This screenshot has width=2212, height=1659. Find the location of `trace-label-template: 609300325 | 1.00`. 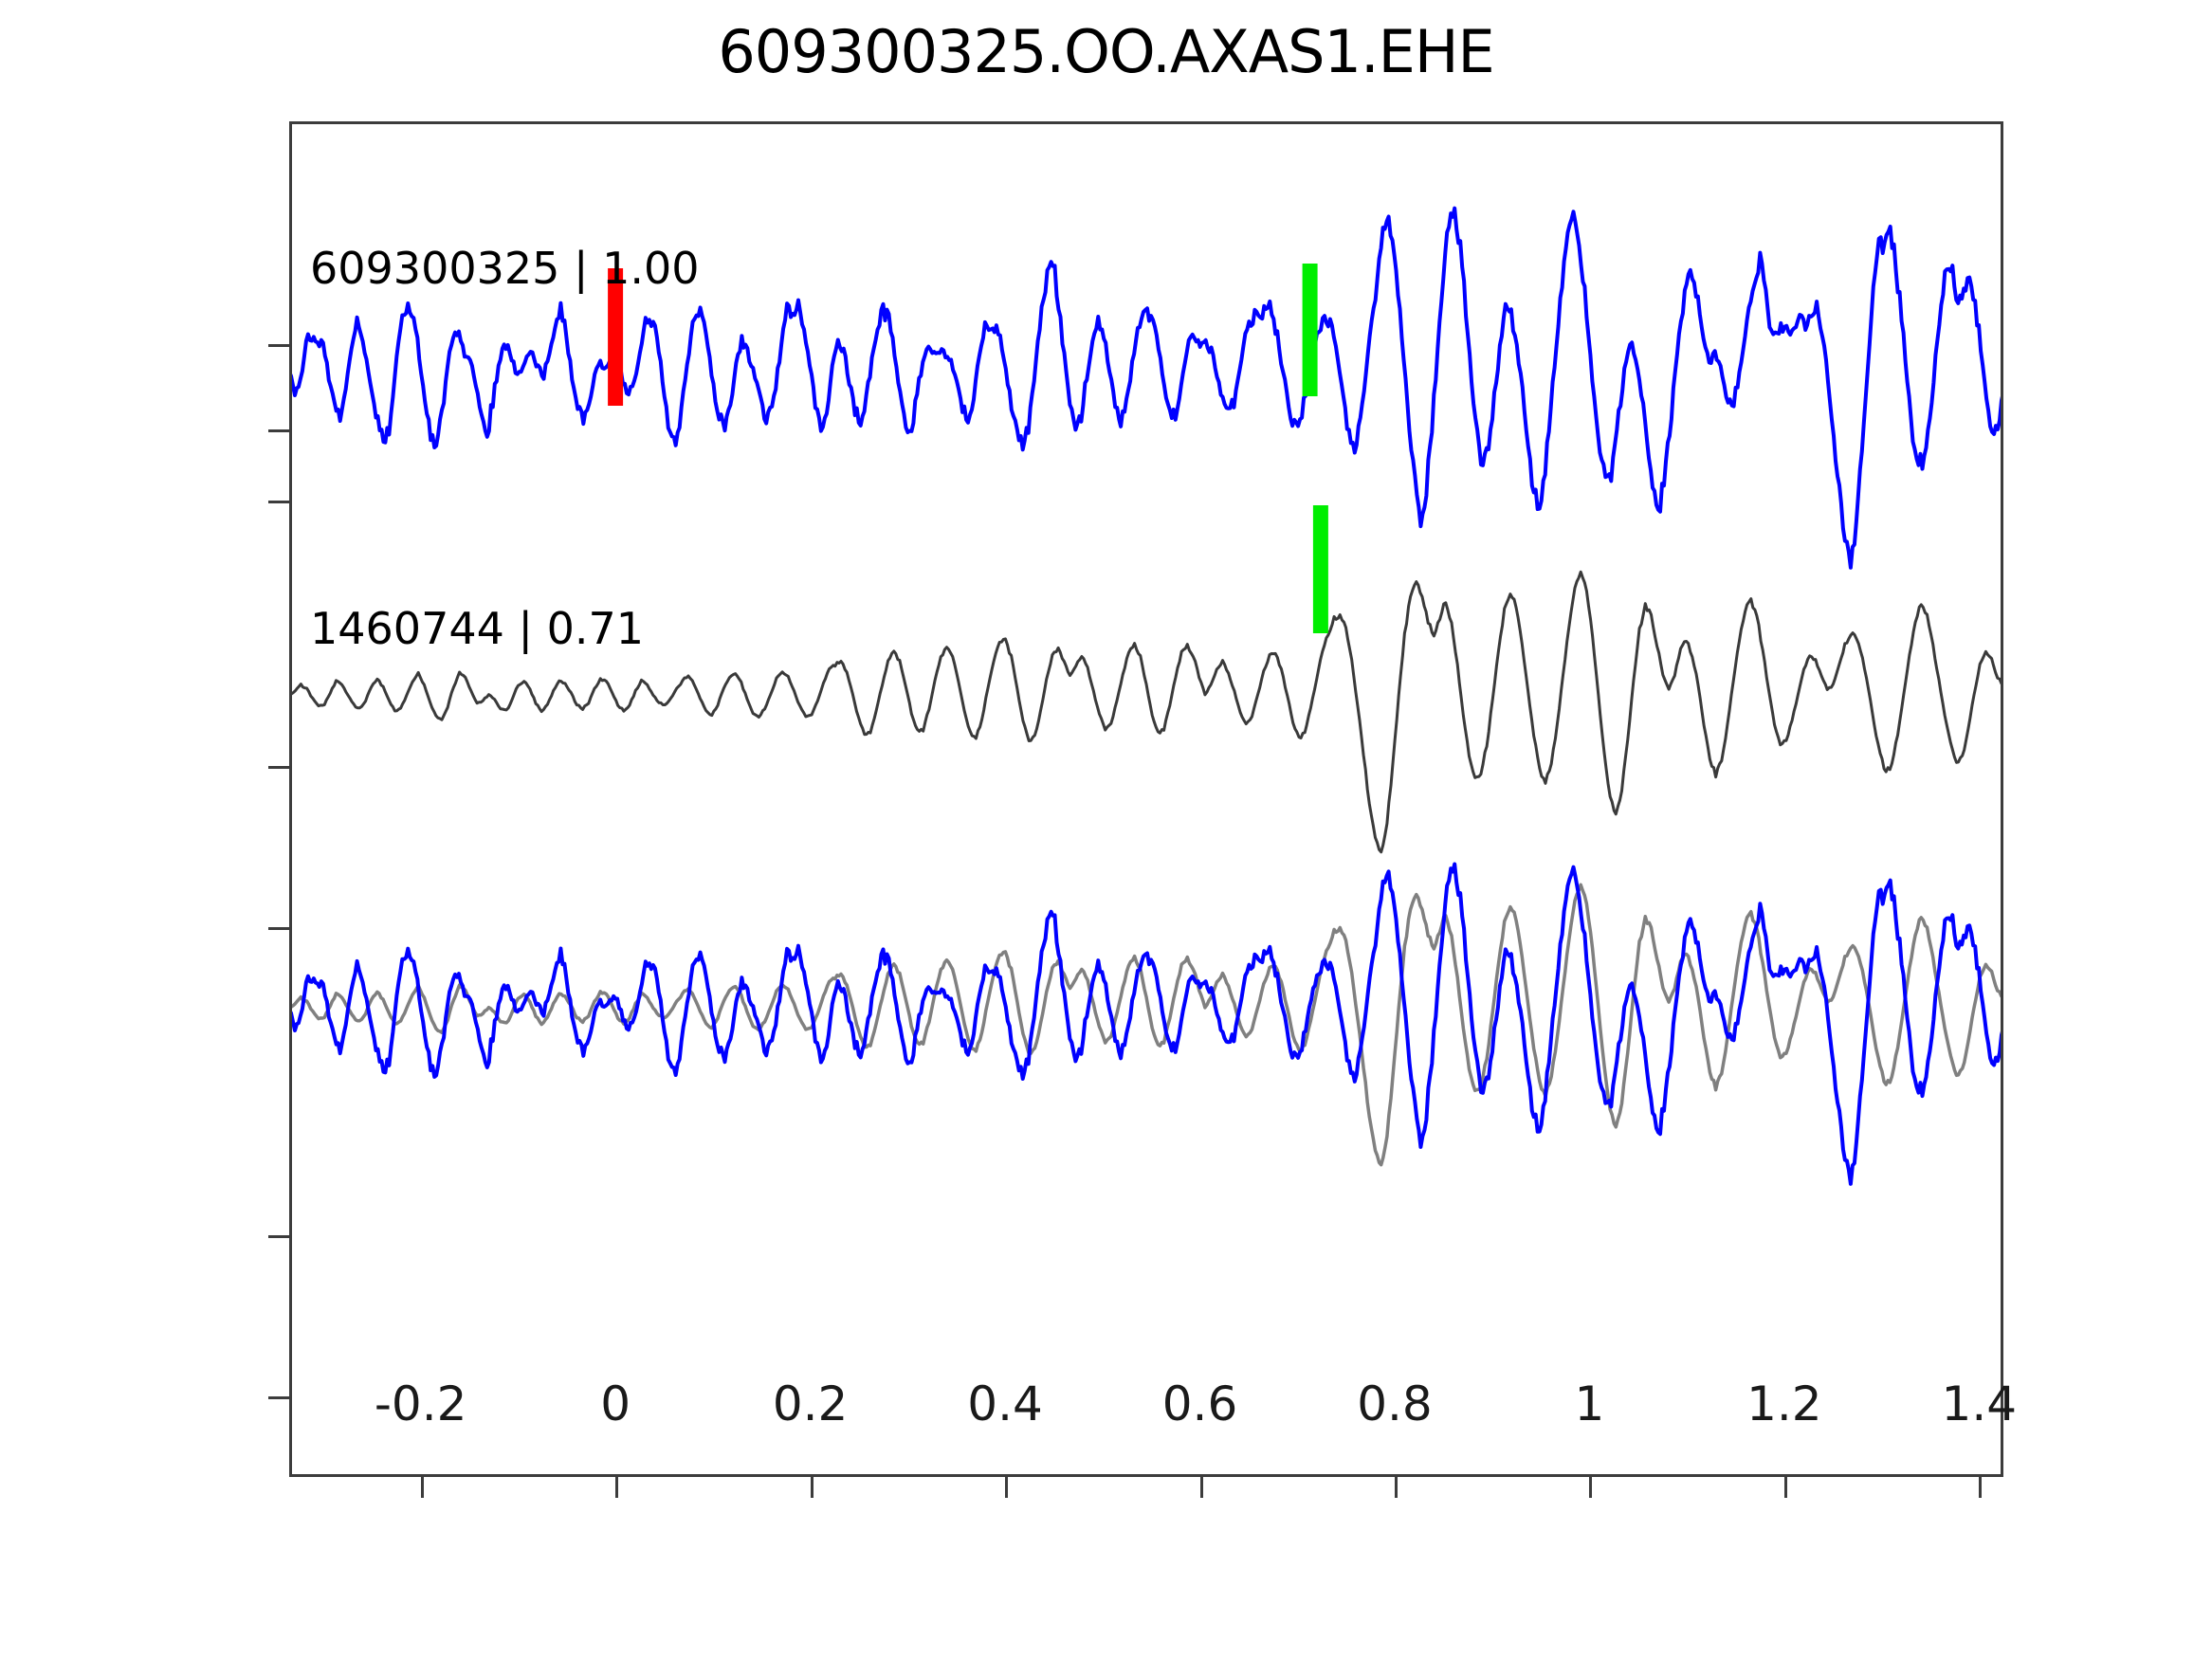

trace-label-template: 609300325 | 1.00 is located at coordinates (505, 268).